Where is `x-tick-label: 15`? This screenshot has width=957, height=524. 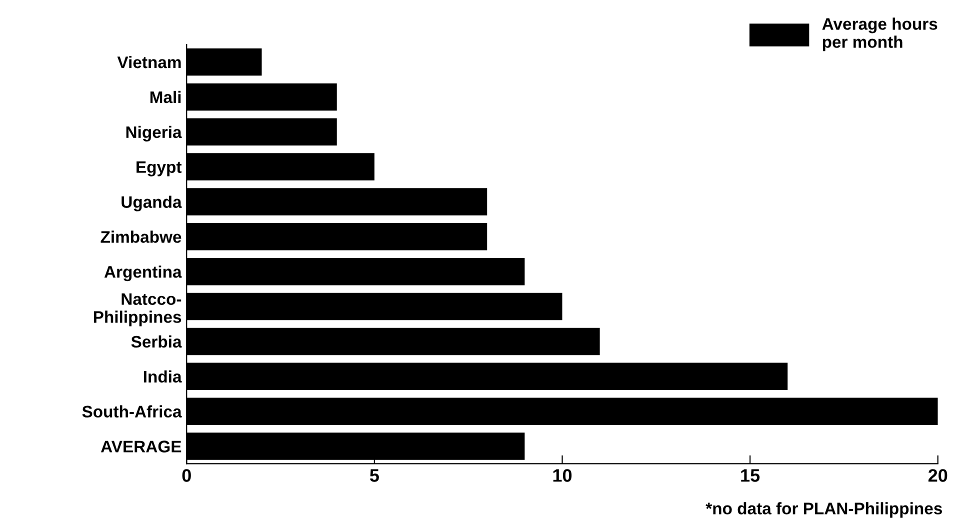 x-tick-label: 15 is located at coordinates (750, 475).